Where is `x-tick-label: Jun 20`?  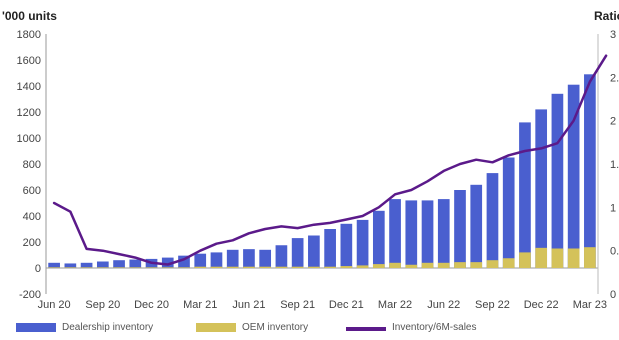
x-tick-label: Jun 20 is located at coordinates (54, 305).